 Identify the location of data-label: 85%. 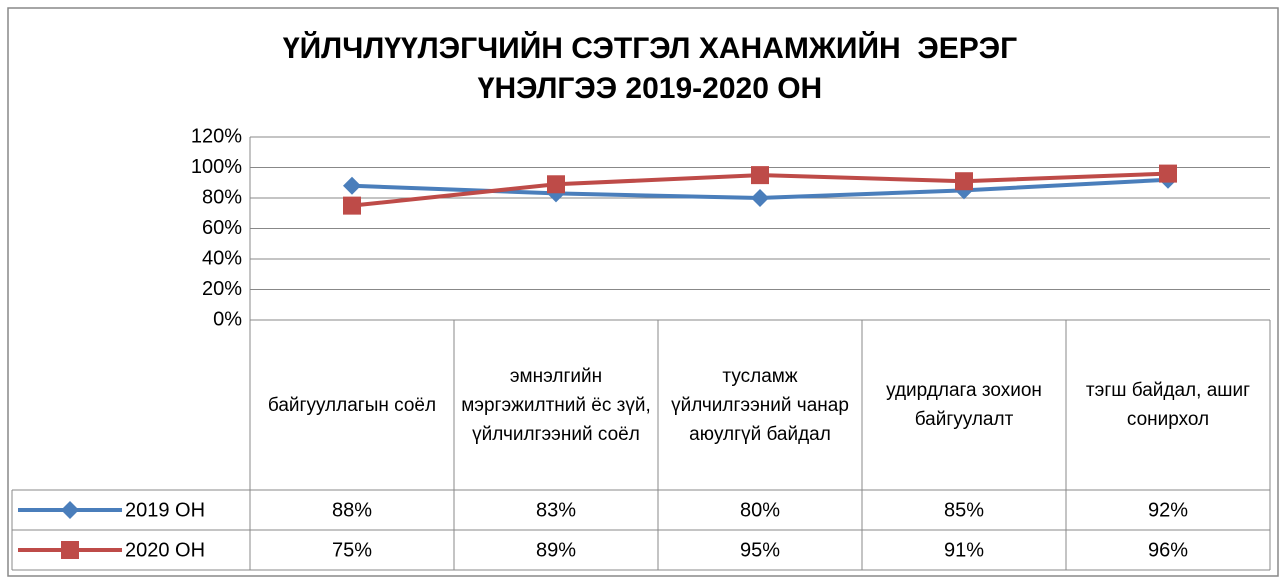
(964, 510).